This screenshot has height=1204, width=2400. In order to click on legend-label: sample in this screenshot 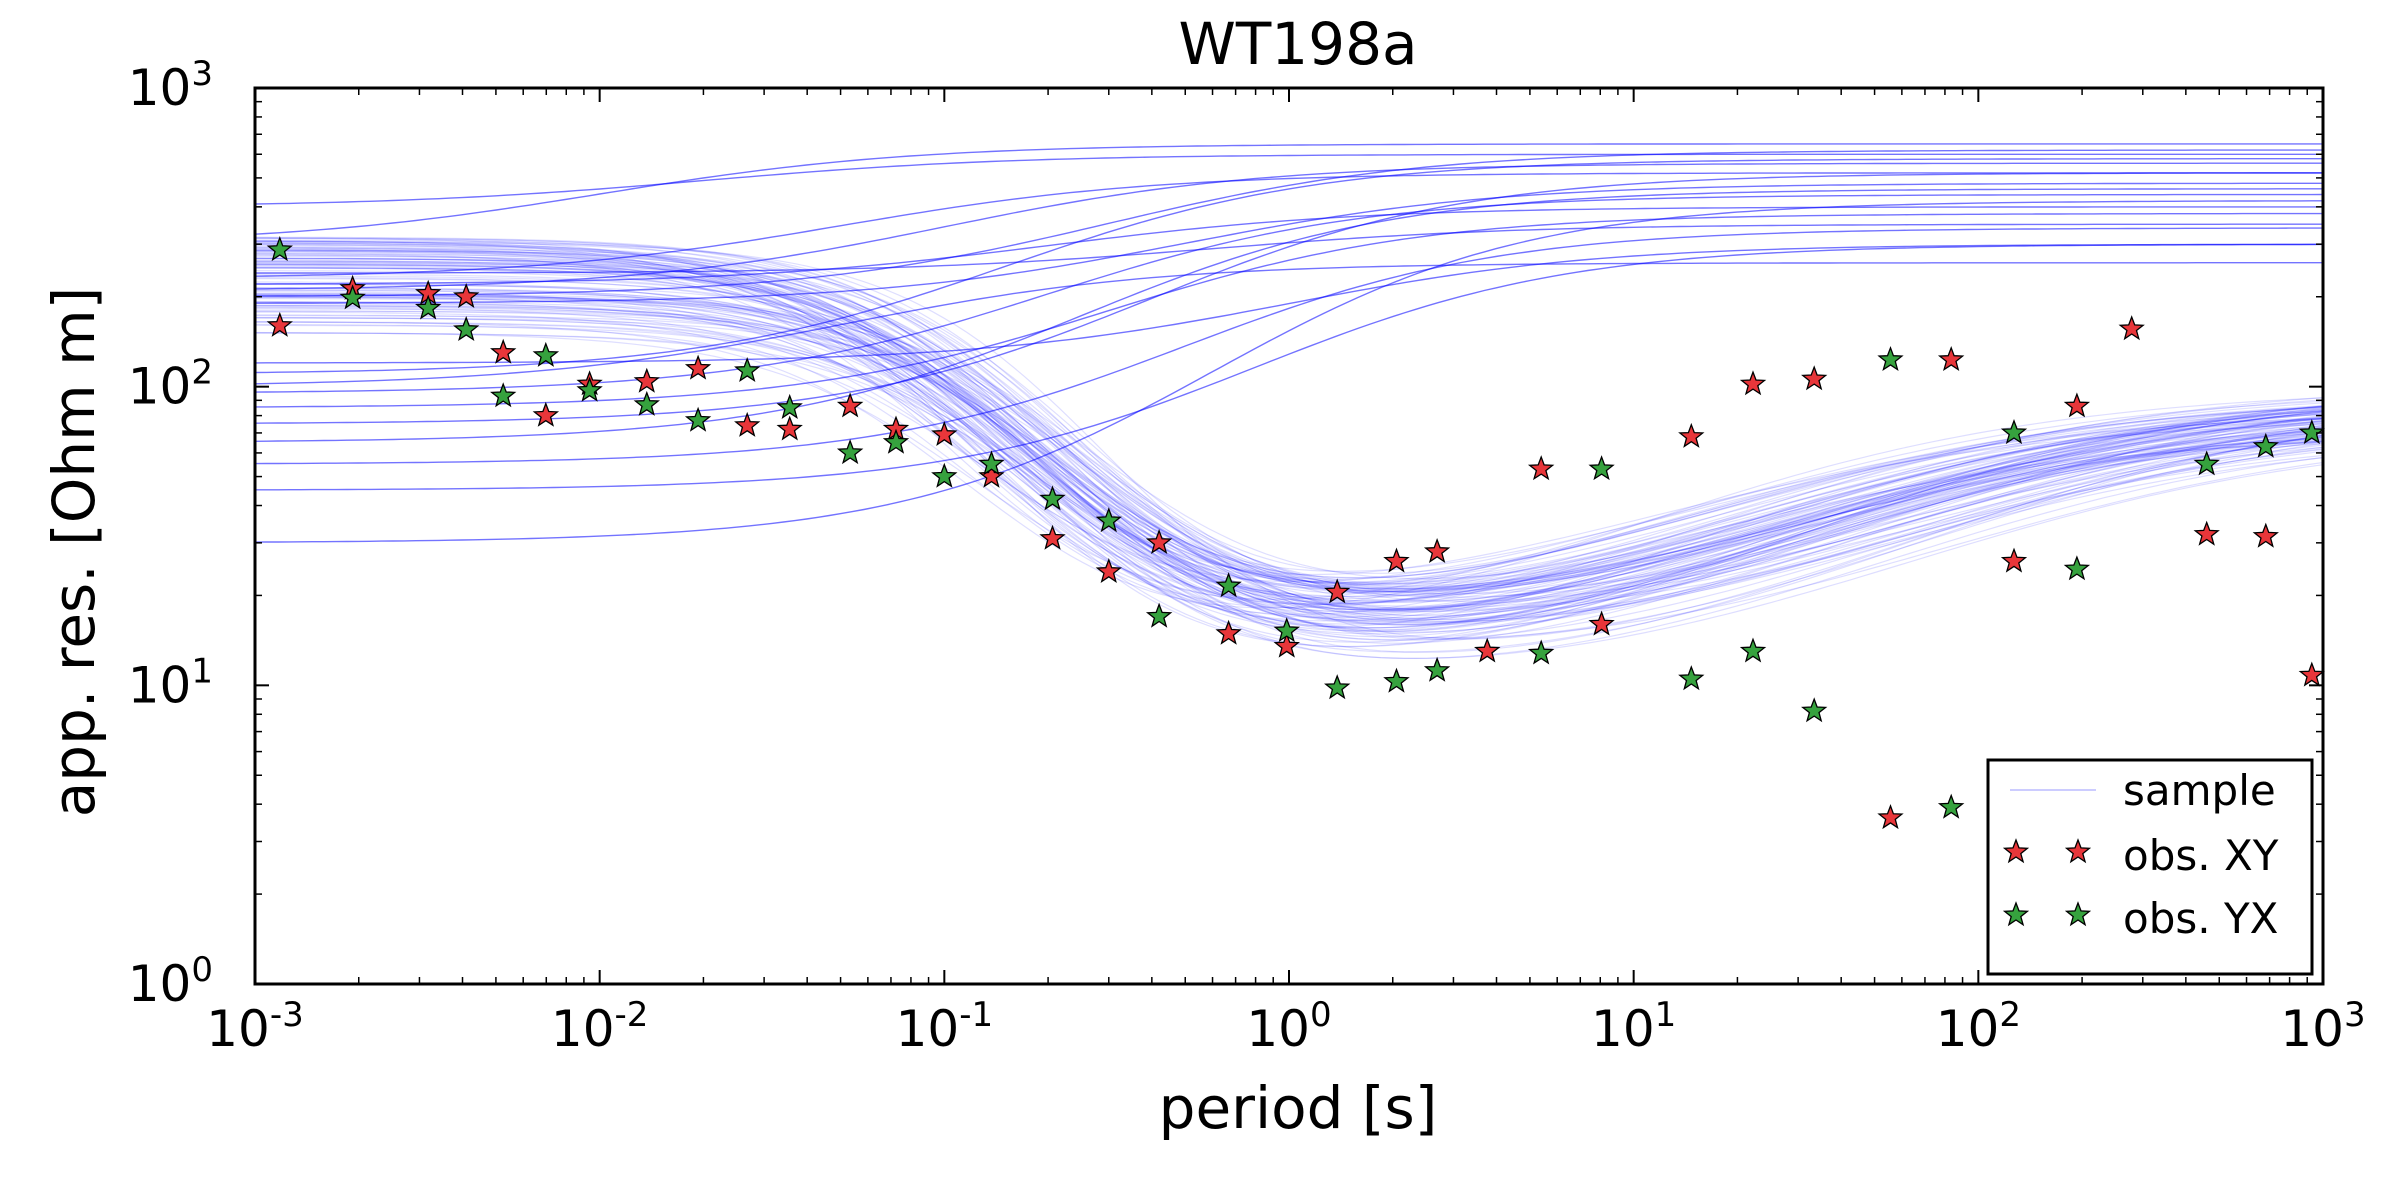, I will do `click(2199, 790)`.